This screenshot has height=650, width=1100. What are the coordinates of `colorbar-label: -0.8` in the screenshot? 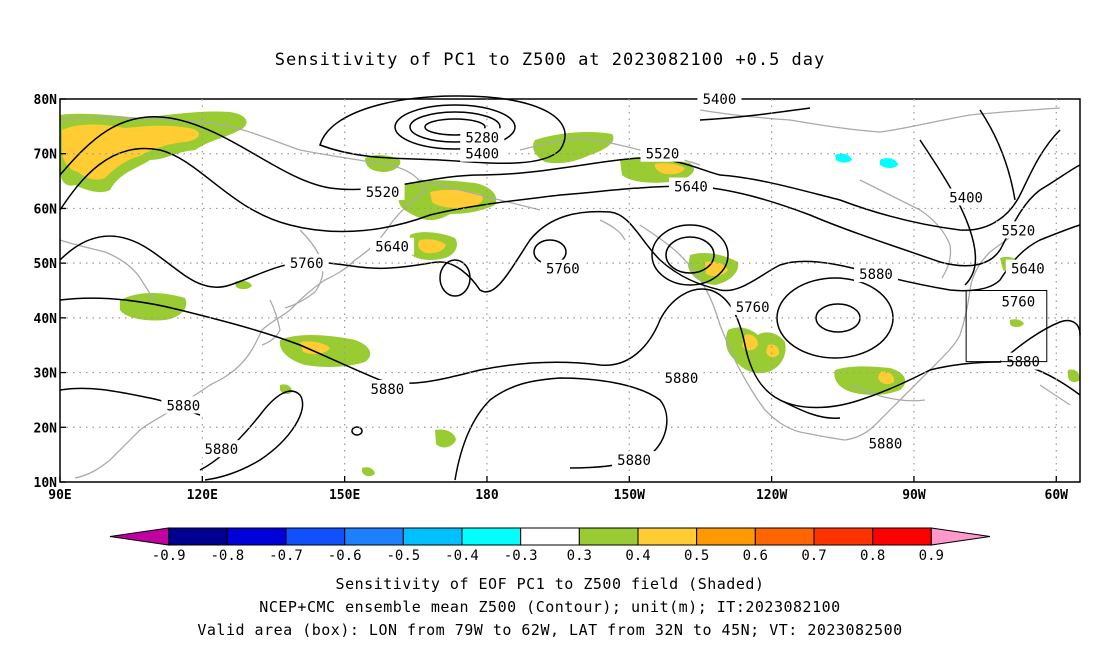 It's located at (227, 556).